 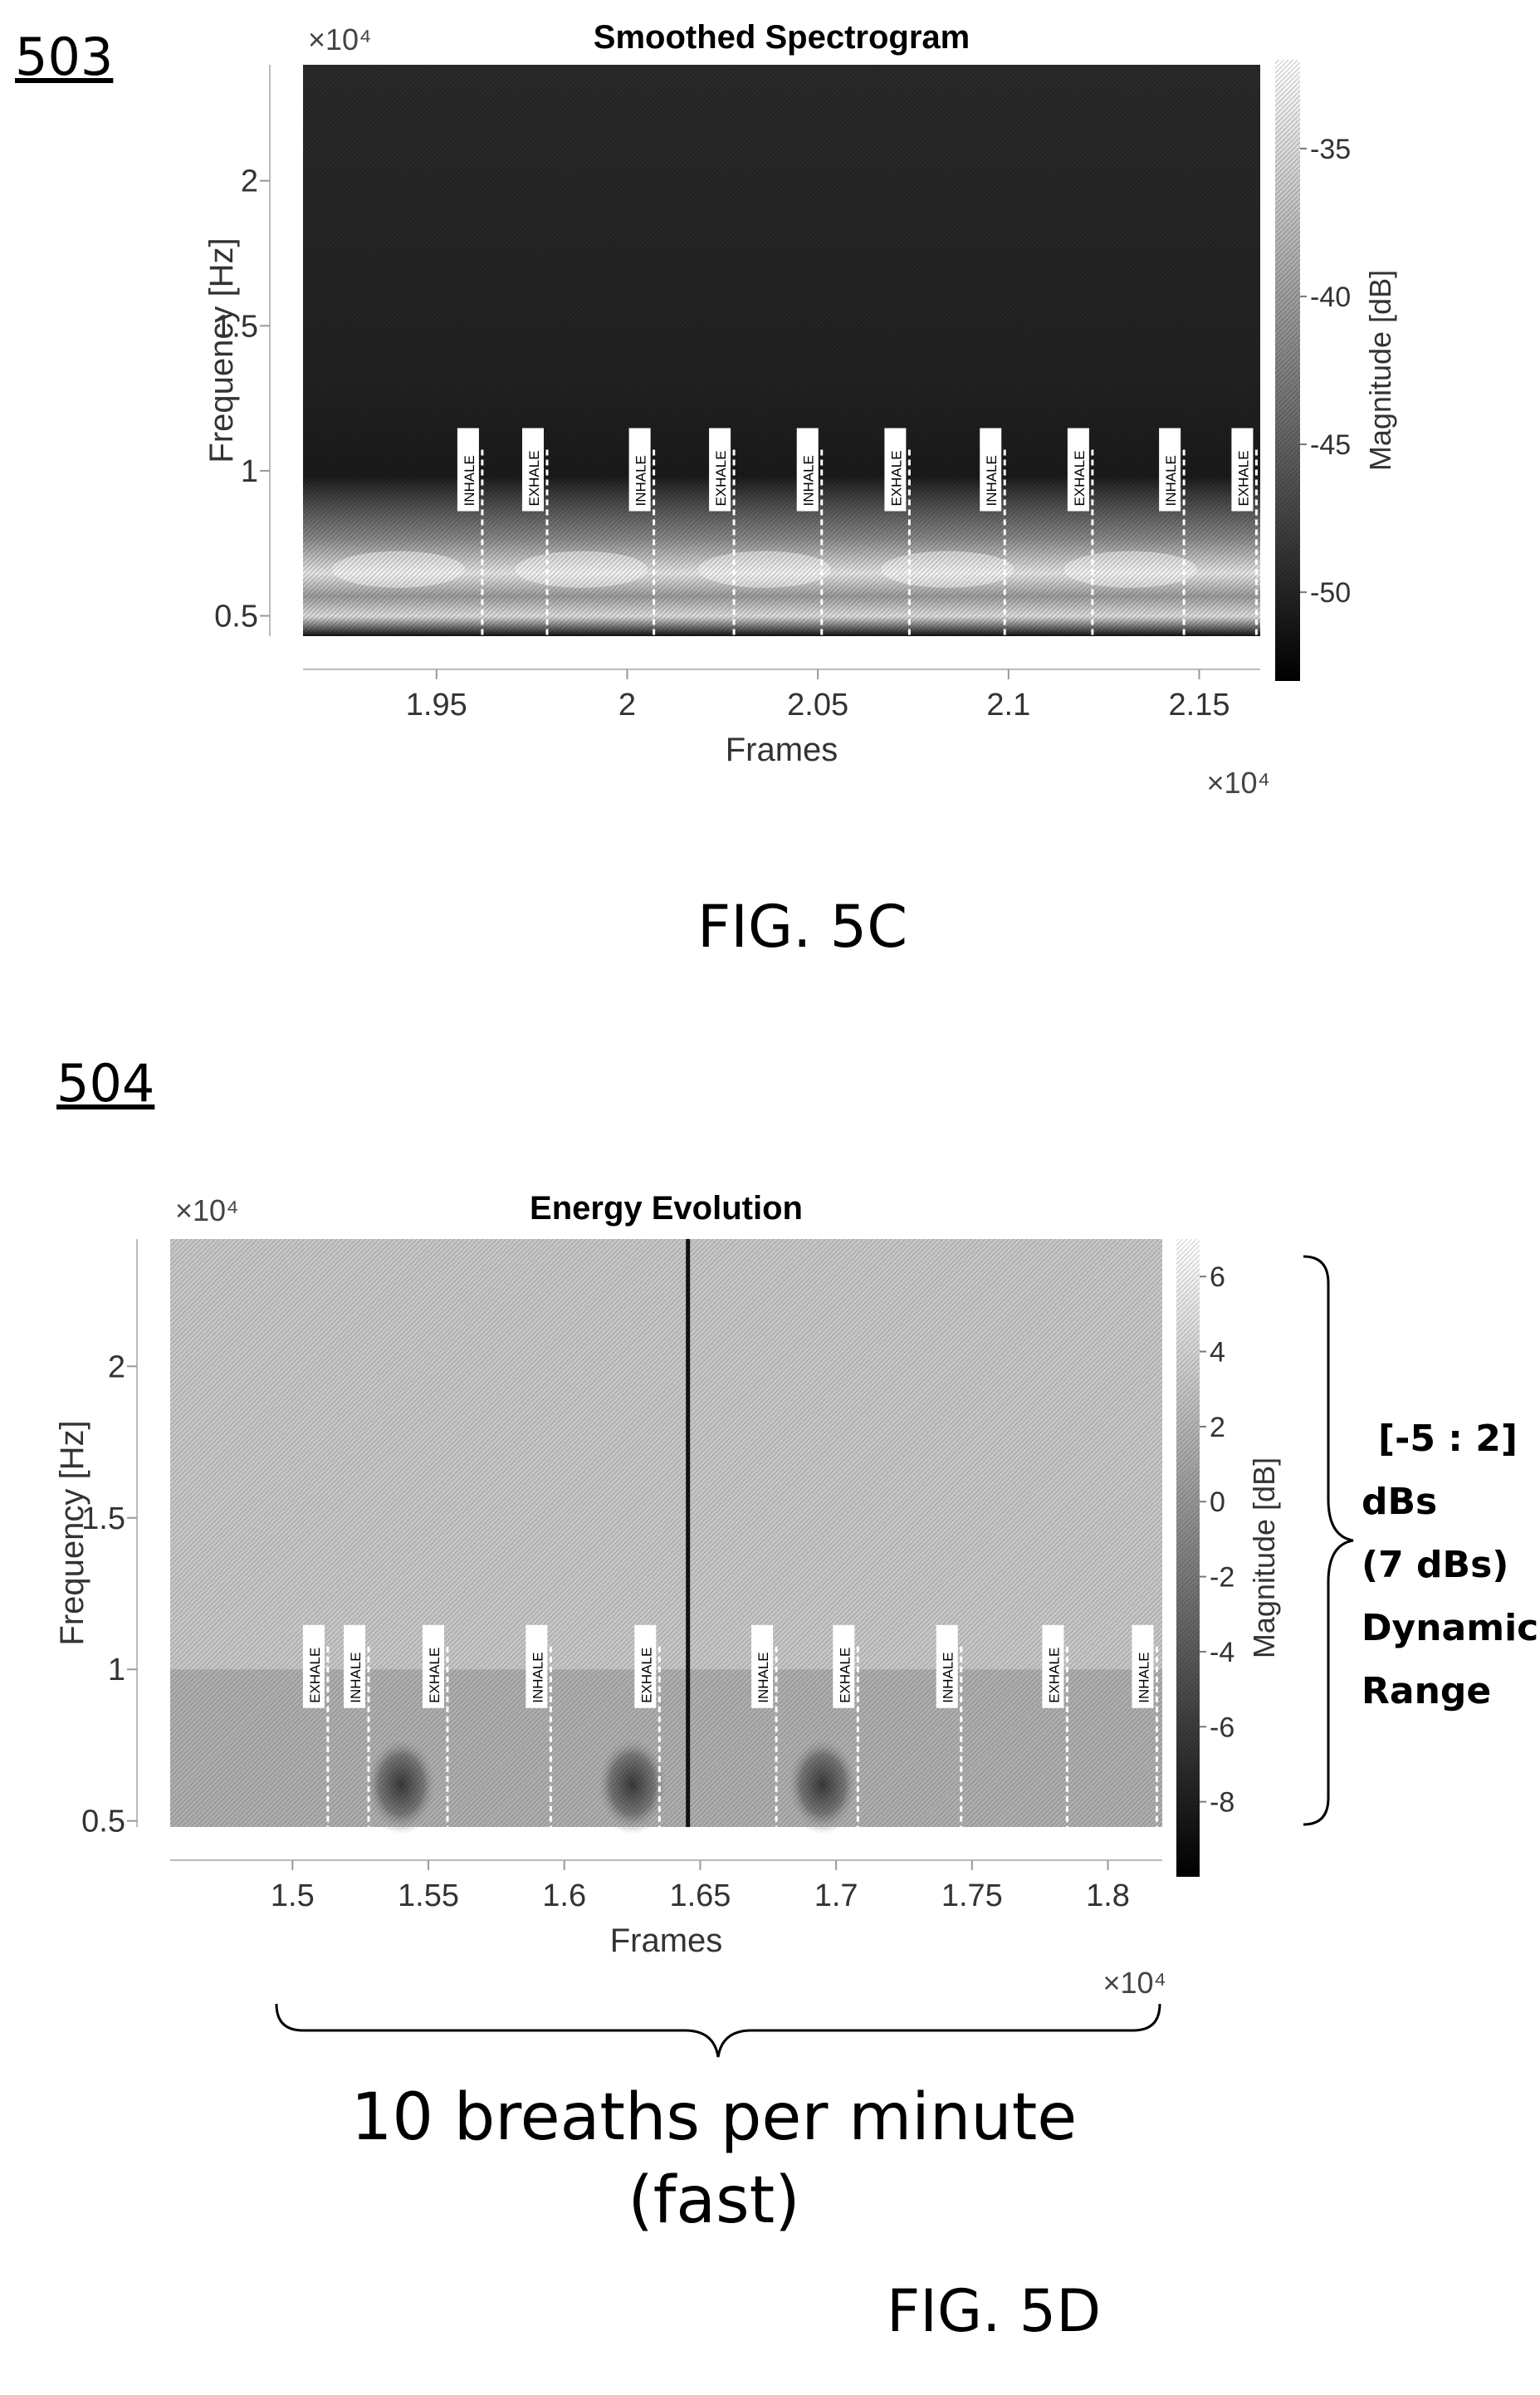 I want to click on x-tick-label-3: 1.6, so click(x=564, y=1895).